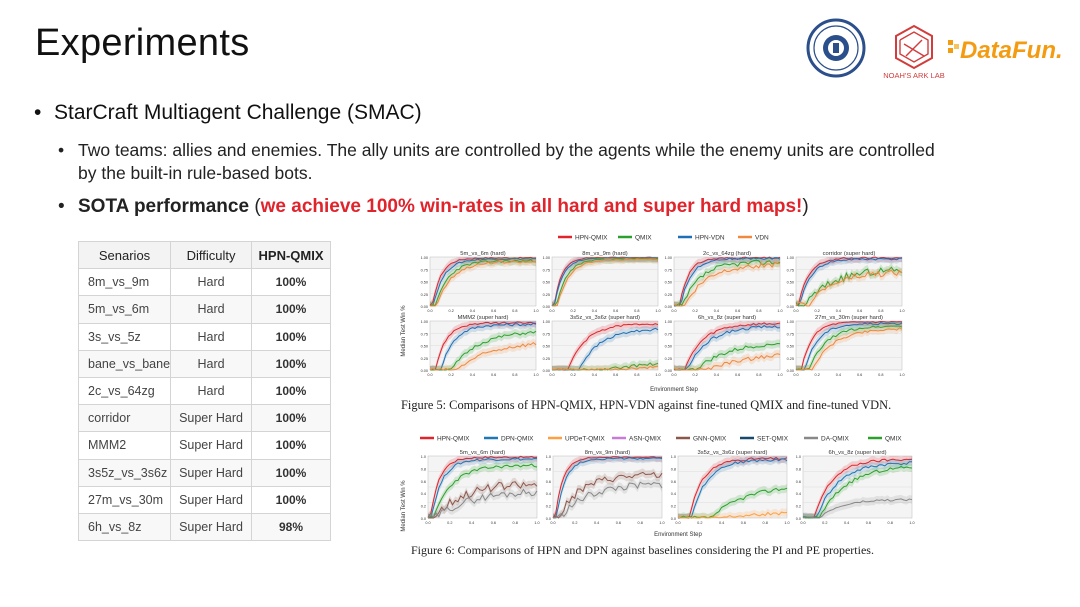 The width and height of the screenshot is (1080, 607). Describe the element at coordinates (164, 206) in the screenshot. I see `sota-label: SOTA performance` at that location.